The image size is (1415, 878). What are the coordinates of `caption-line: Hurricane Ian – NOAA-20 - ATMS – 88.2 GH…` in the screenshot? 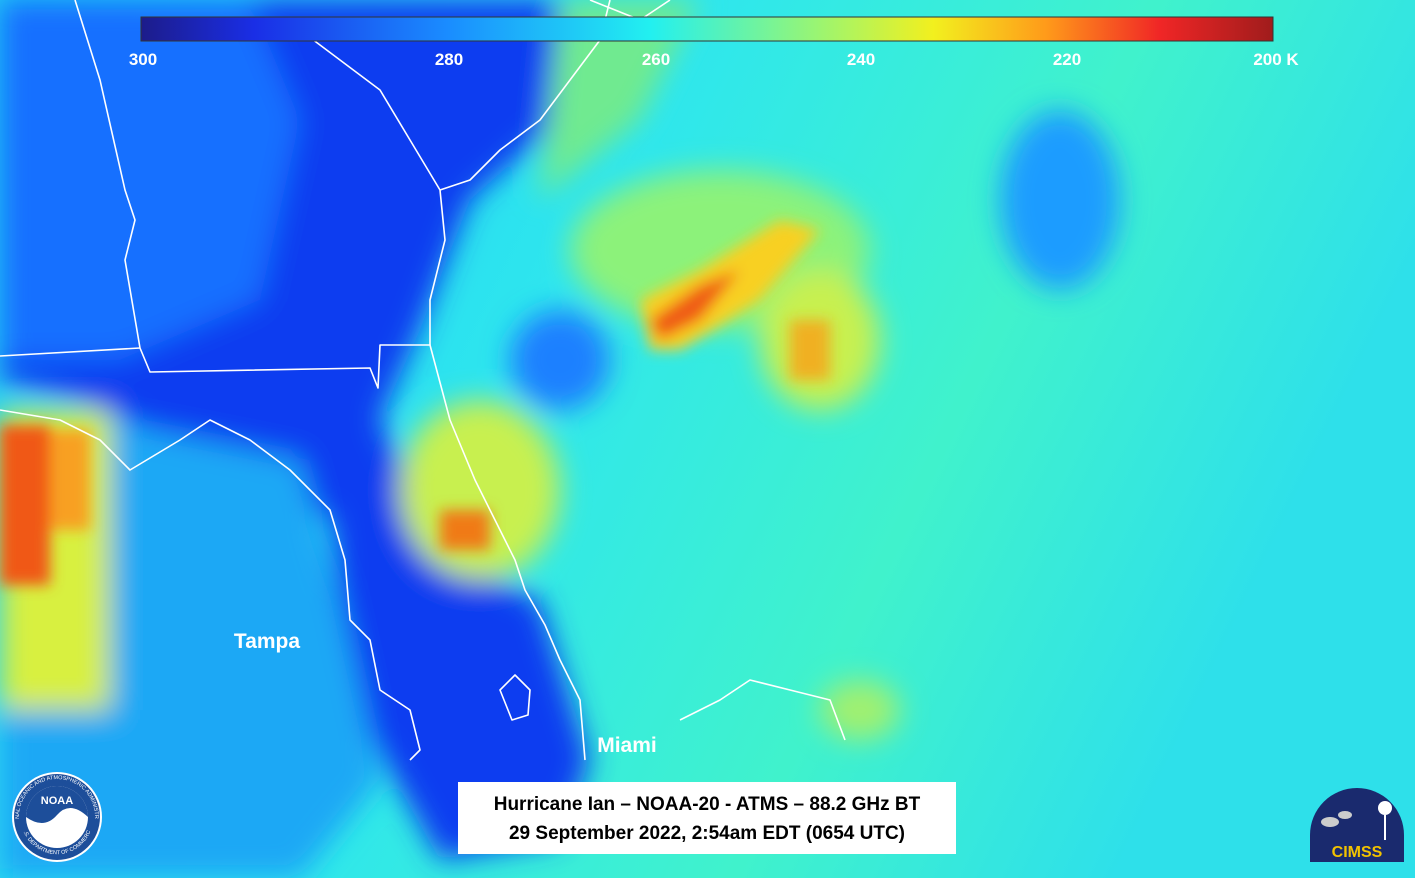 It's located at (707, 804).